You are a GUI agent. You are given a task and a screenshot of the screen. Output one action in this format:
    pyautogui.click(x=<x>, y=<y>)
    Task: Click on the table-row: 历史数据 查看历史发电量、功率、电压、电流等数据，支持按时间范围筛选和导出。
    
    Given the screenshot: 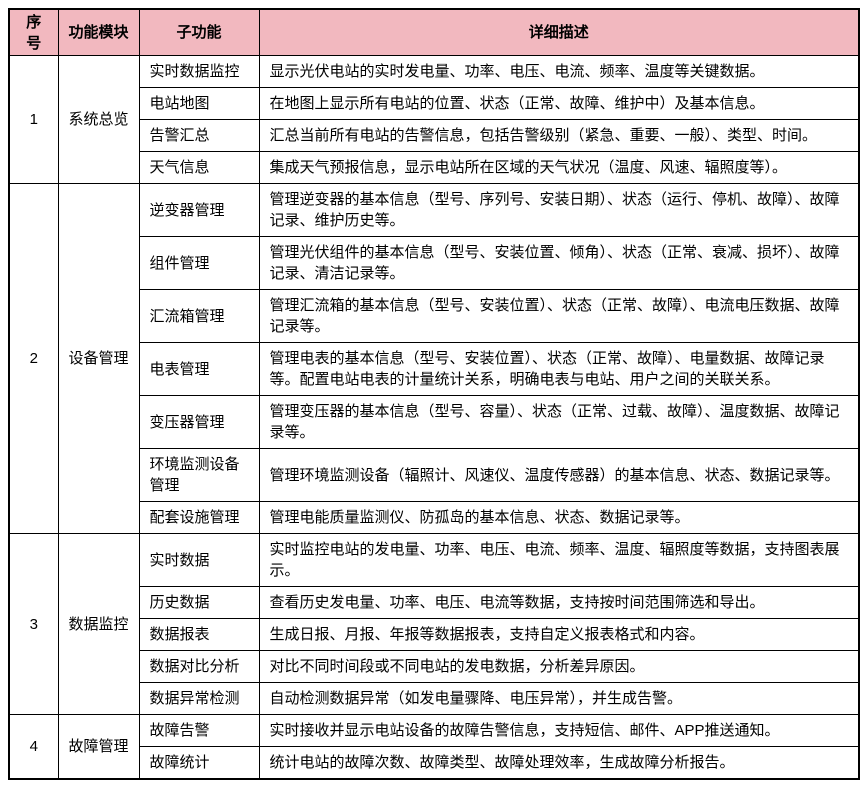 What is the action you would take?
    pyautogui.click(x=434, y=602)
    